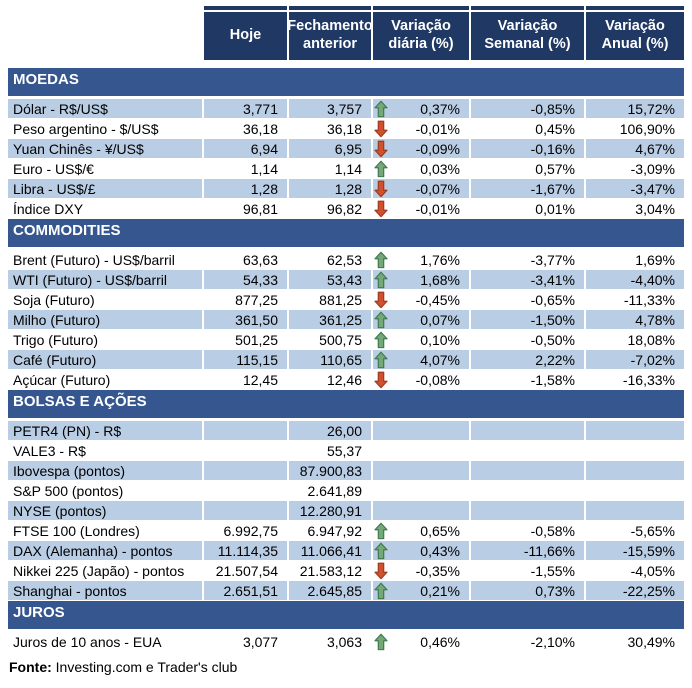 This screenshot has height=688, width=692. I want to click on row-label: Dólar - R$/US$, so click(105, 108).